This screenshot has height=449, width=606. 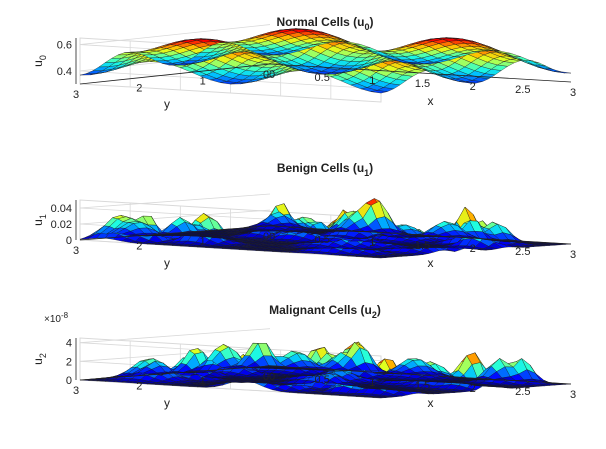 What do you see at coordinates (64, 72) in the screenshot?
I see `z-tick-label: 0.4` at bounding box center [64, 72].